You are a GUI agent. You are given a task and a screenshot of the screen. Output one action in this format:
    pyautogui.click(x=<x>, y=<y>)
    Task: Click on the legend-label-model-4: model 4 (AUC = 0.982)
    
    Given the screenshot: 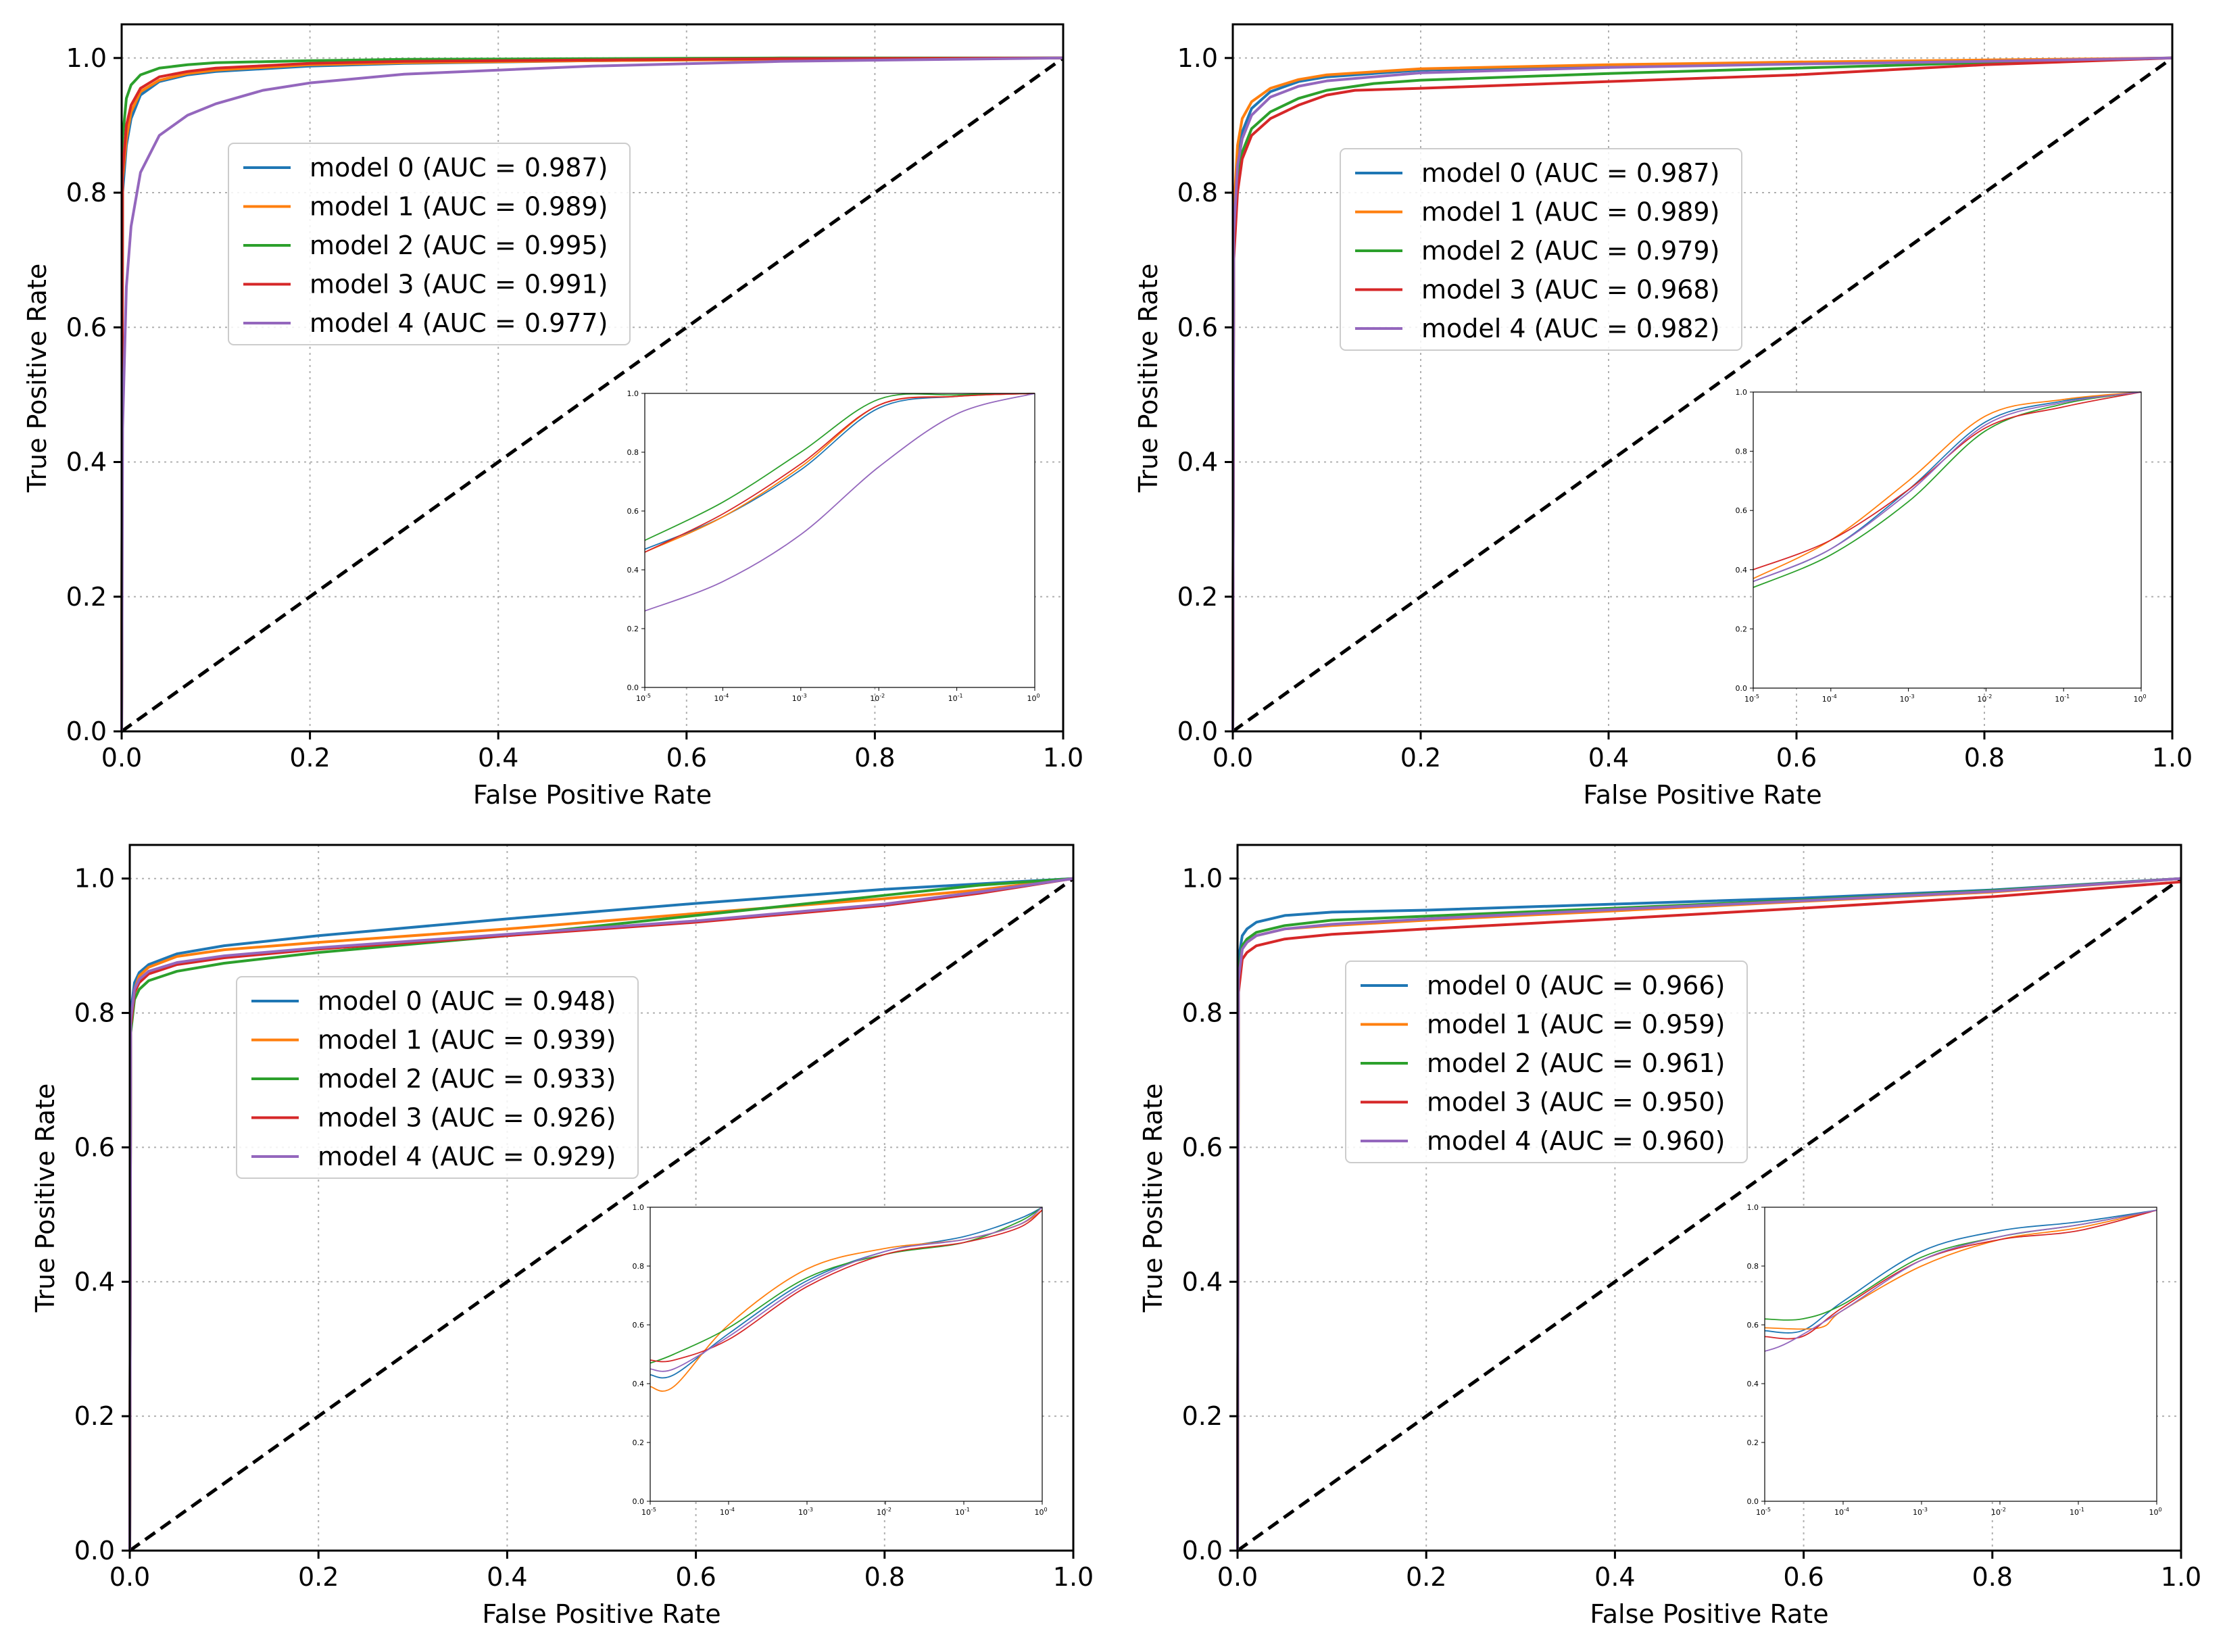 What is the action you would take?
    pyautogui.click(x=1570, y=328)
    